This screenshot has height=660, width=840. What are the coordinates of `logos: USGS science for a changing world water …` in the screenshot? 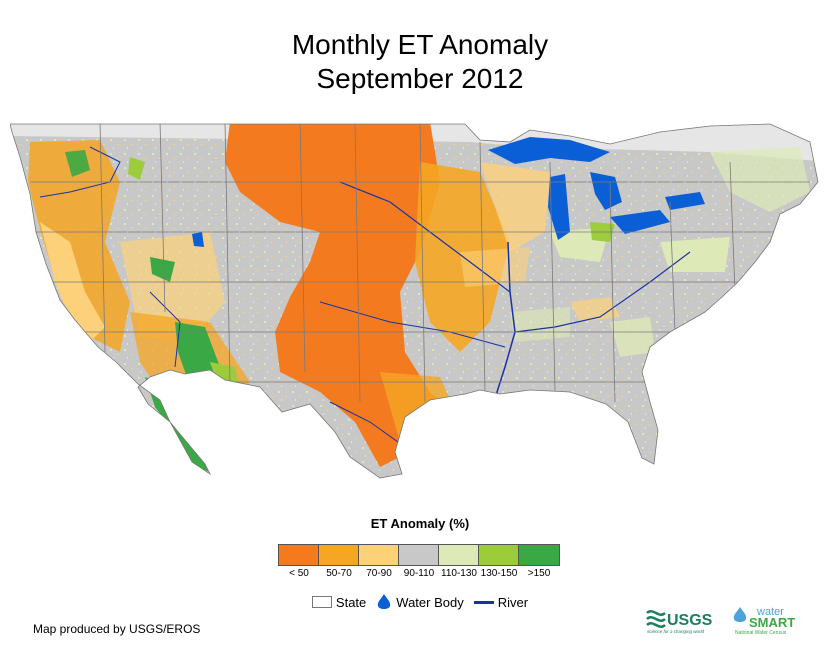 It's located at (720, 621).